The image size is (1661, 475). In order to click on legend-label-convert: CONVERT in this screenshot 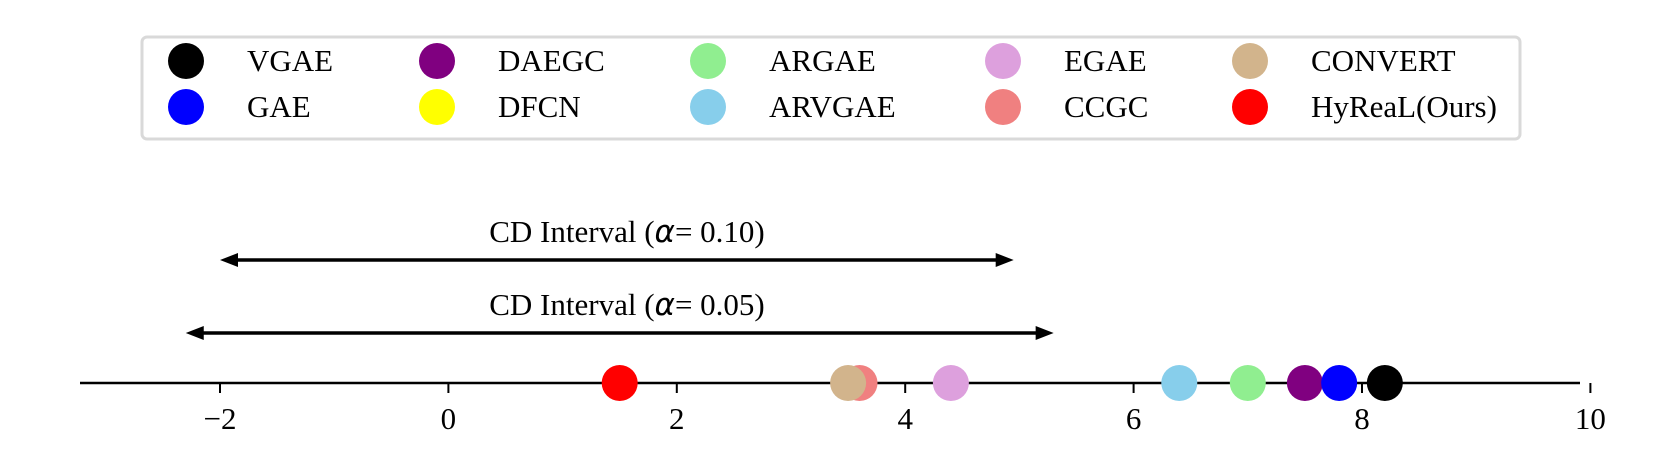, I will do `click(1383, 60)`.